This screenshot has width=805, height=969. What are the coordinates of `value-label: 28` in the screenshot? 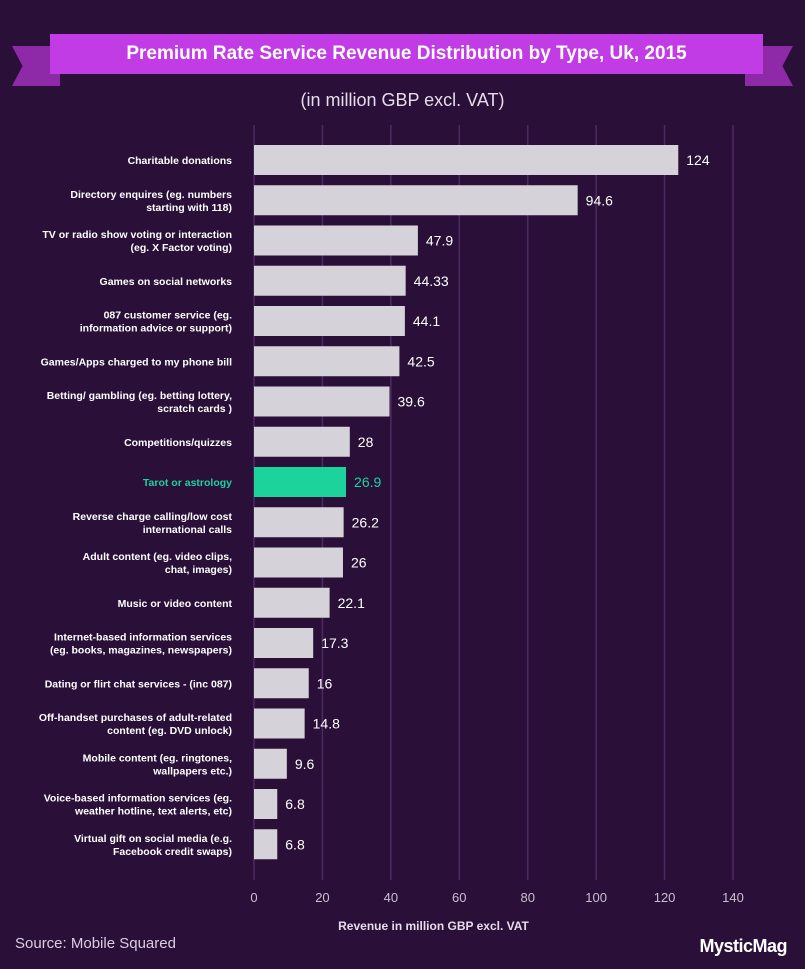 It's located at (366, 442).